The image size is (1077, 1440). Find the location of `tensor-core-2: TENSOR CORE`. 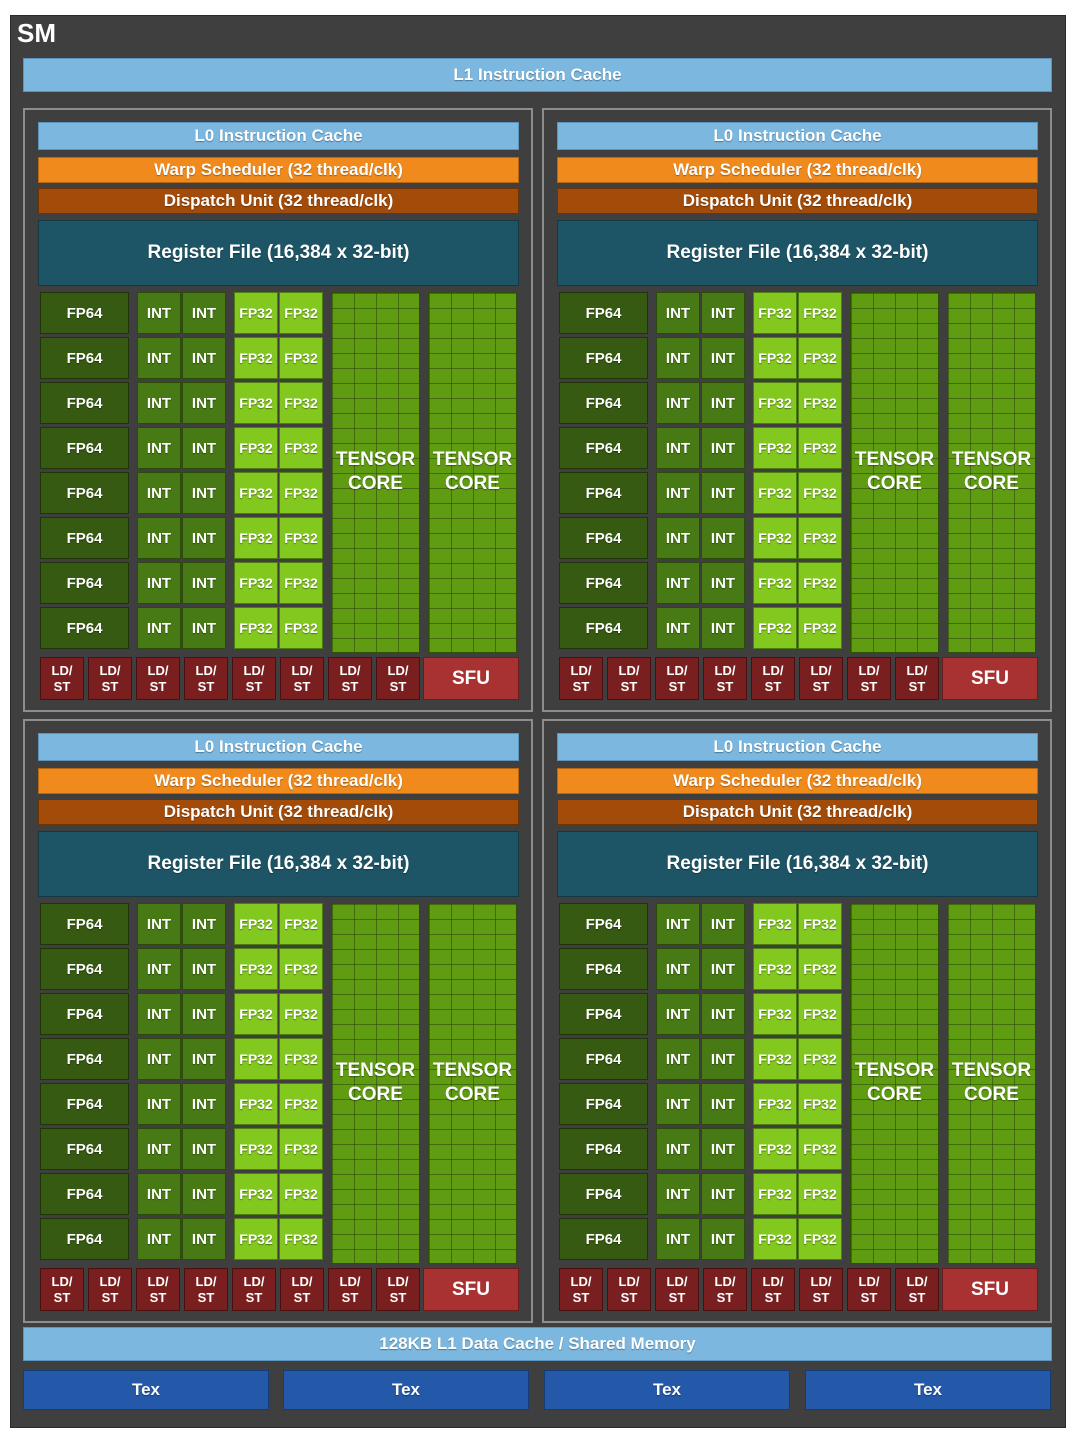

tensor-core-2: TENSOR CORE is located at coordinates (472, 1083).